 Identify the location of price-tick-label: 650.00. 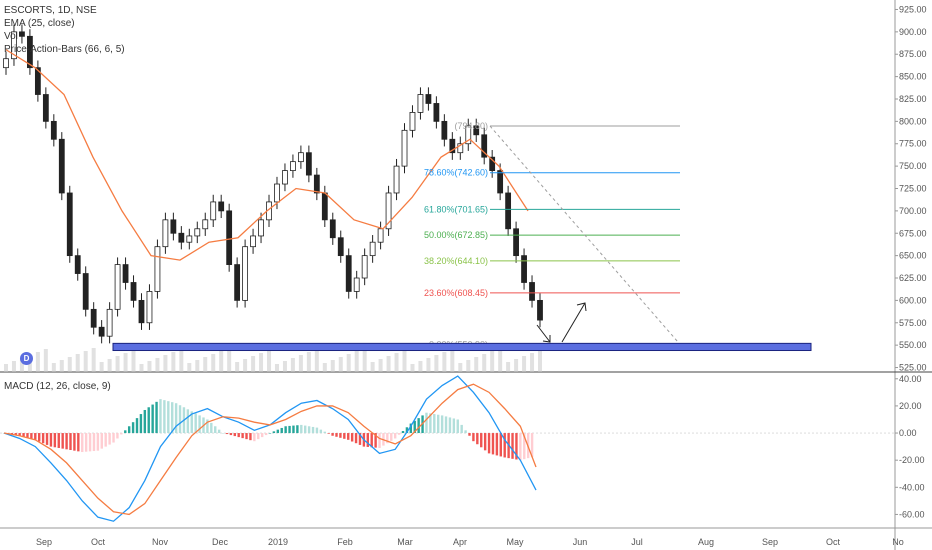
(913, 256).